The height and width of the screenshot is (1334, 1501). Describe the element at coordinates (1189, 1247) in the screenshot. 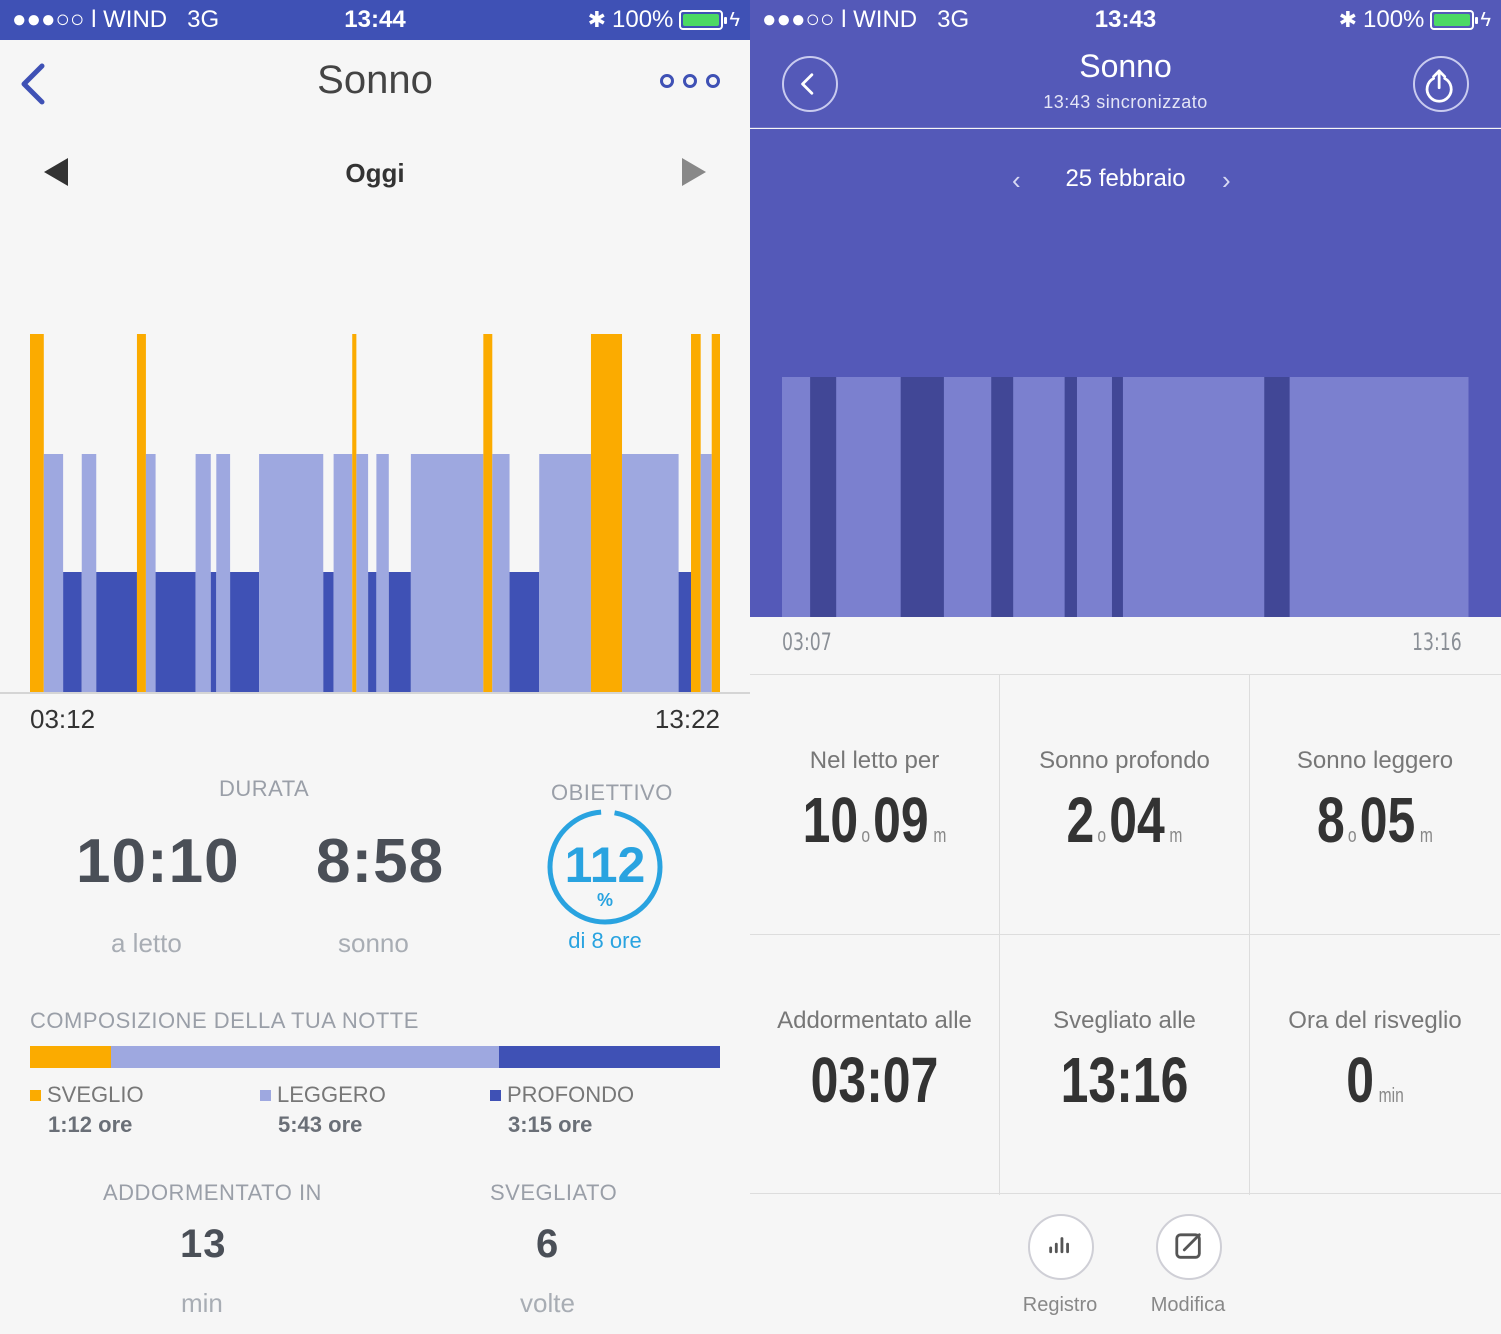

I see `modifica-button` at that location.